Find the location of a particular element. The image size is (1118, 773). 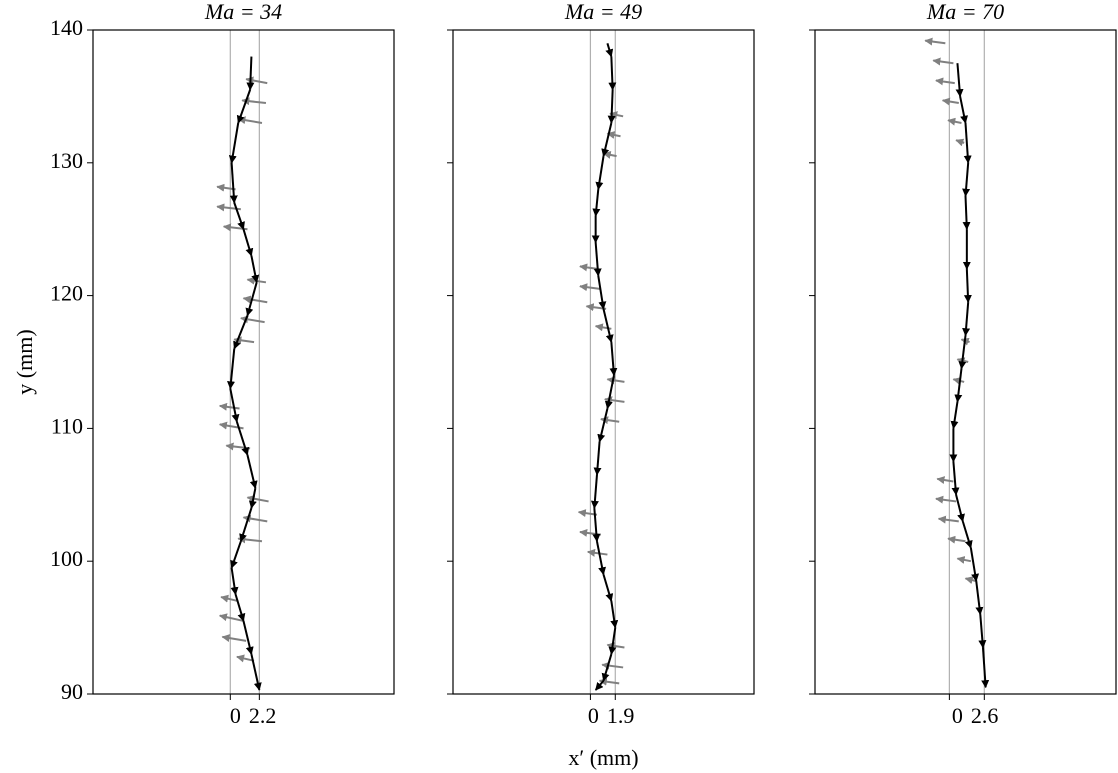

panel-title: Ma = 70 is located at coordinates (965, 12).